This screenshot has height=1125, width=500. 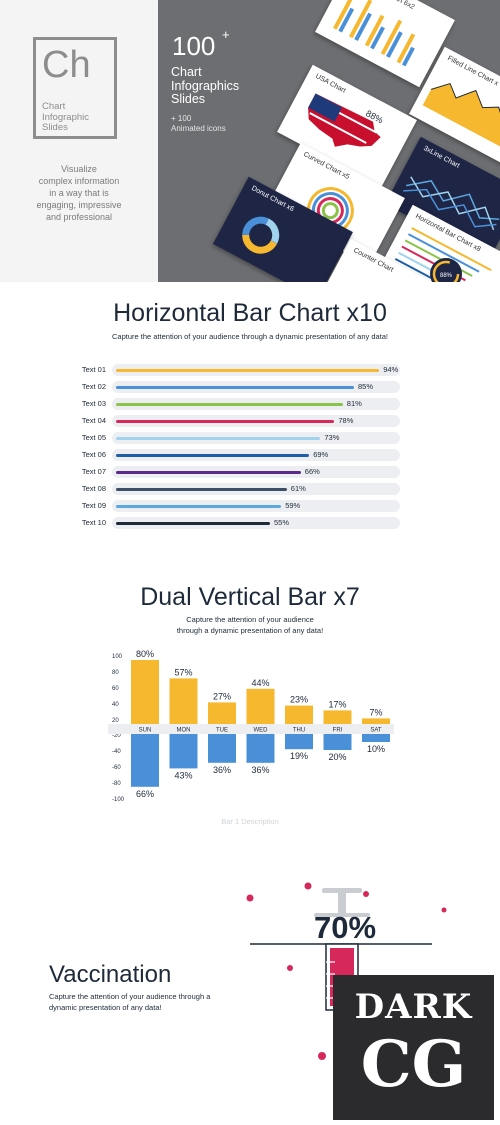 What do you see at coordinates (375, 712) in the screenshot?
I see `dv-value-label: 7%` at bounding box center [375, 712].